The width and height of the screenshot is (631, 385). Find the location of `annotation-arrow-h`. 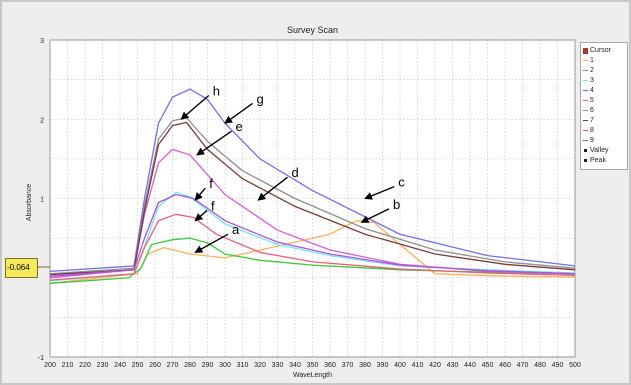

annotation-arrow-h is located at coordinates (195, 107).